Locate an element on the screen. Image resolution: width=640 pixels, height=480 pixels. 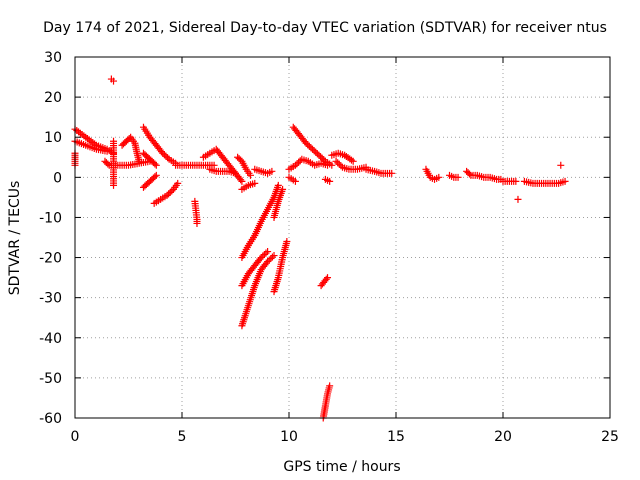
x-tick-label: 5 is located at coordinates (182, 437).